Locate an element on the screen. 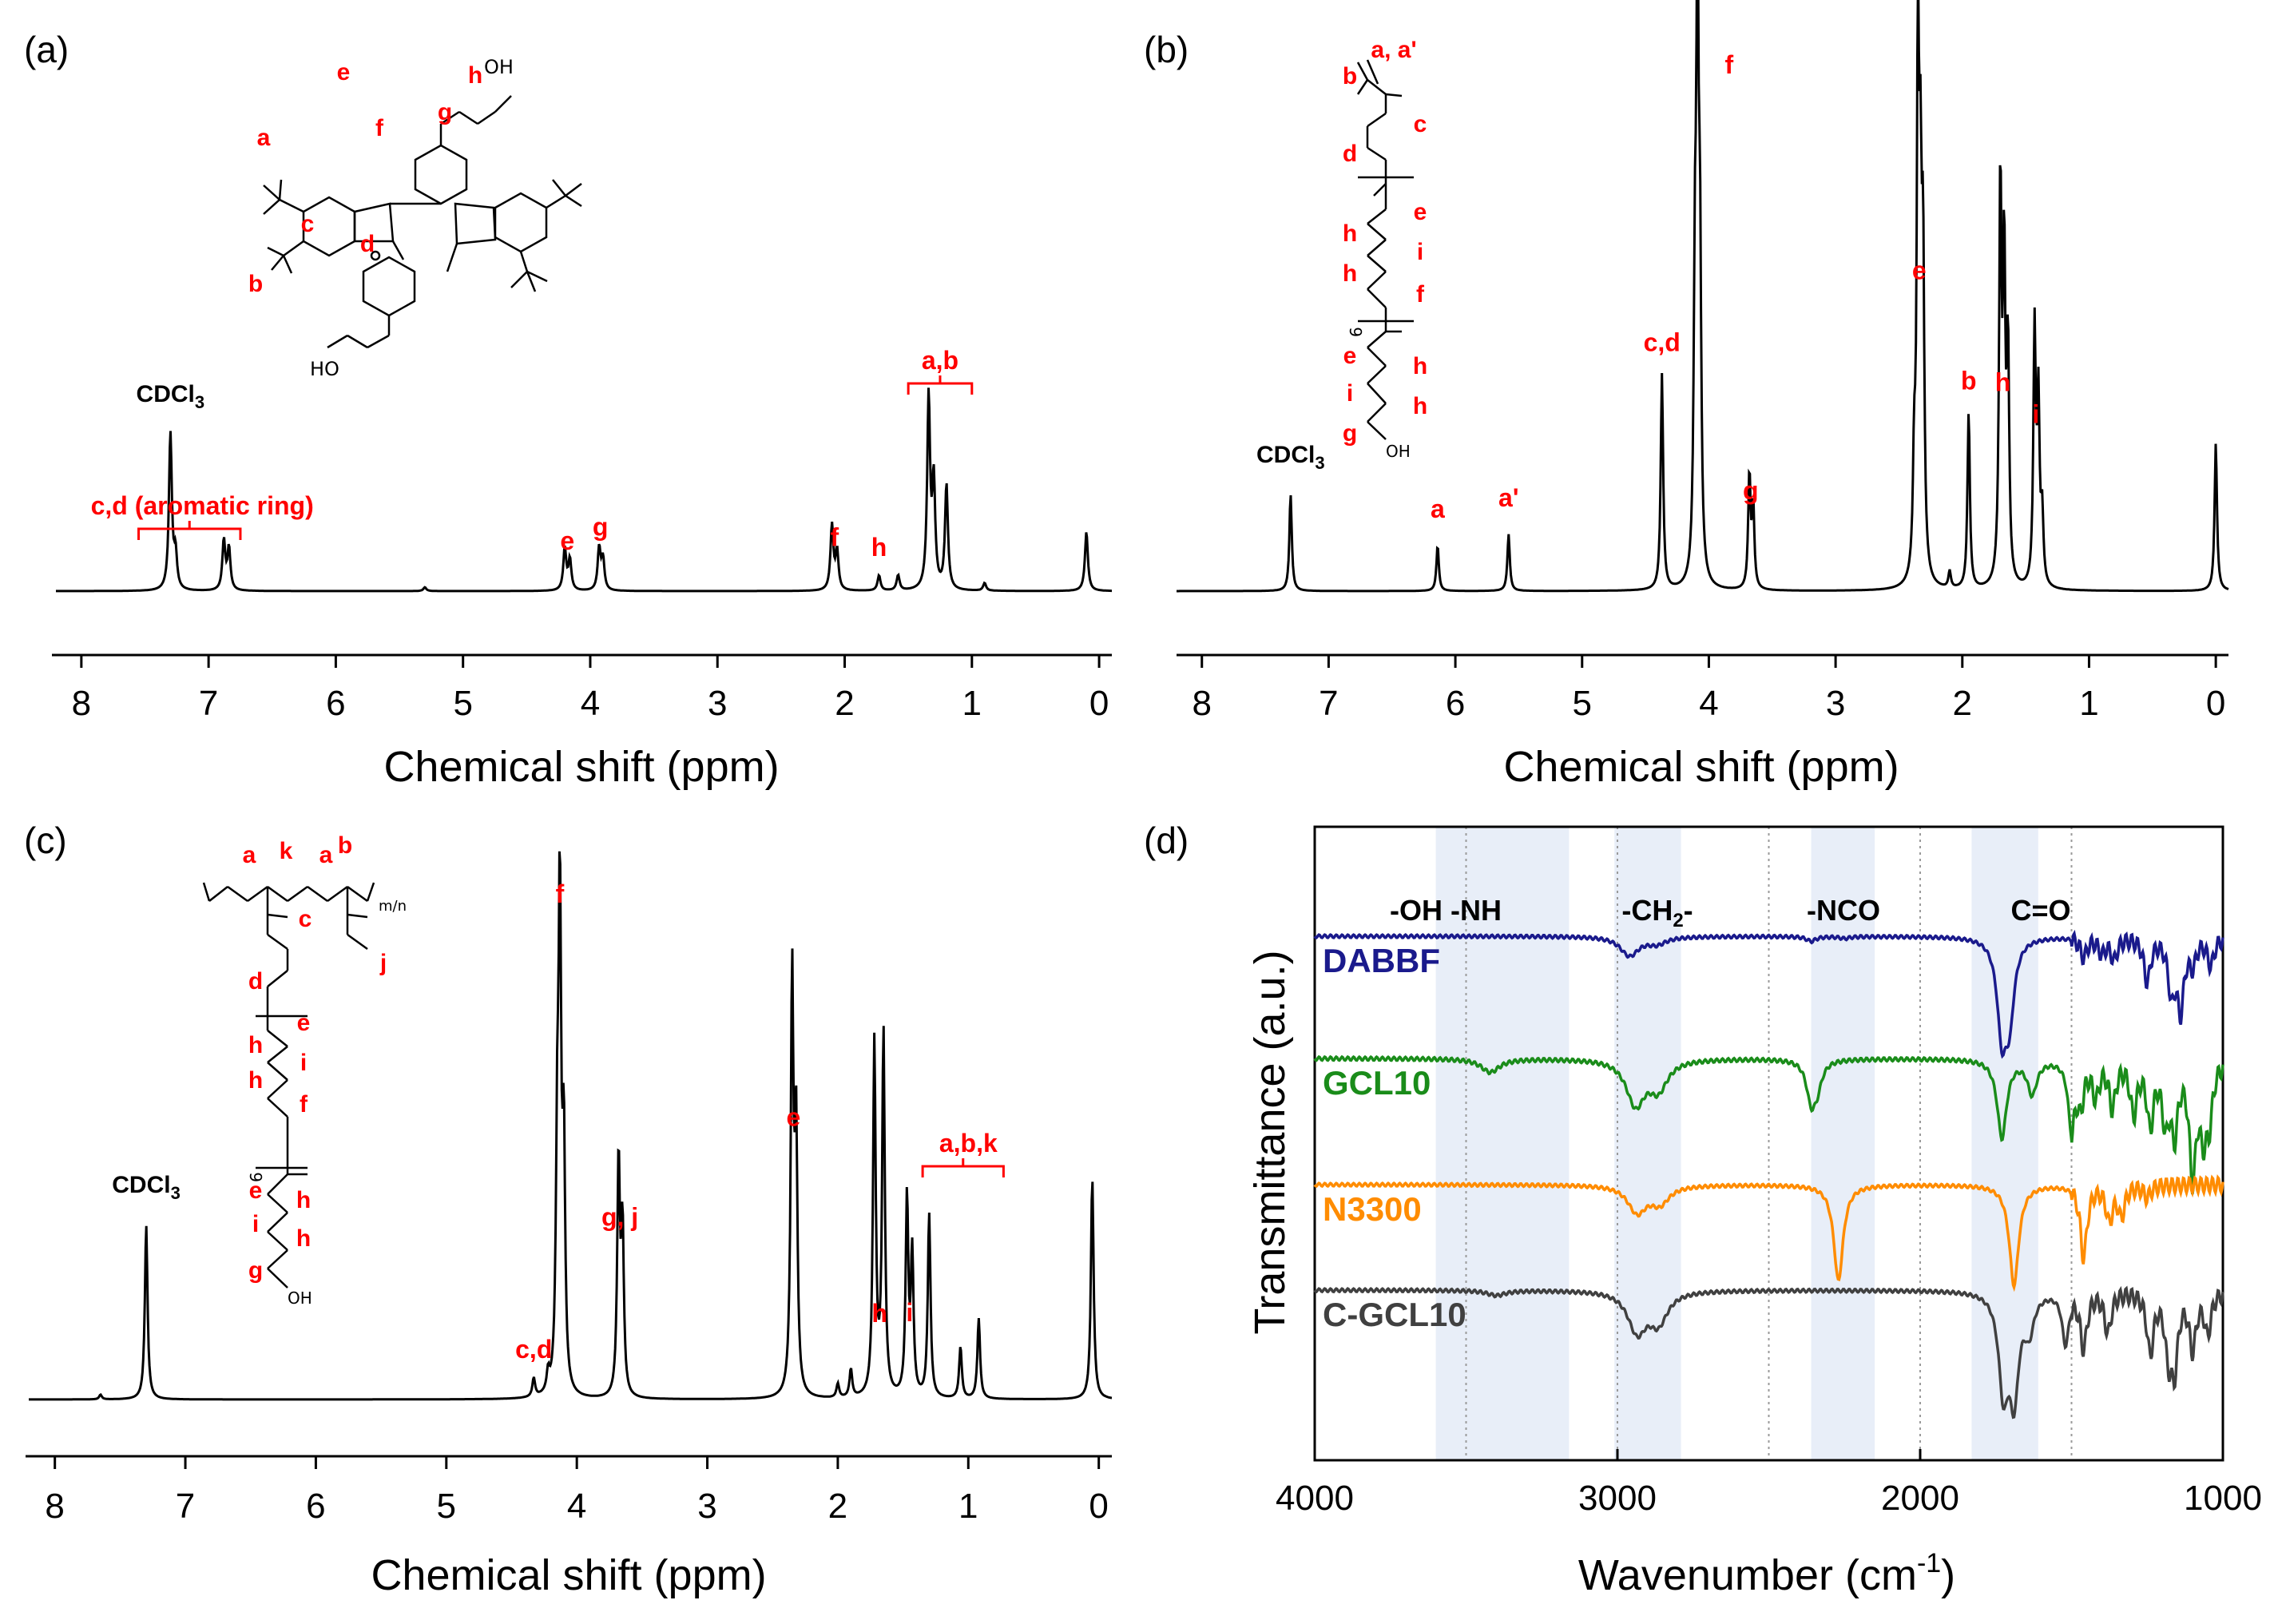 The height and width of the screenshot is (1624, 2274). panel-a-label: (a) is located at coordinates (46, 49).